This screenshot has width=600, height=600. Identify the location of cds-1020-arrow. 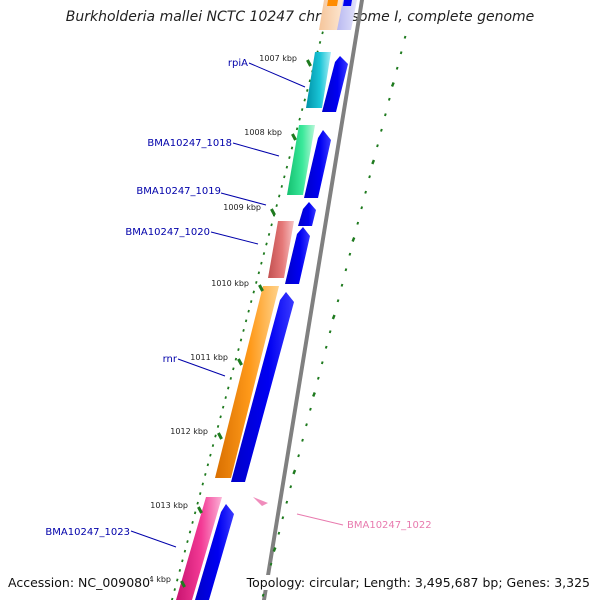
(297, 255).